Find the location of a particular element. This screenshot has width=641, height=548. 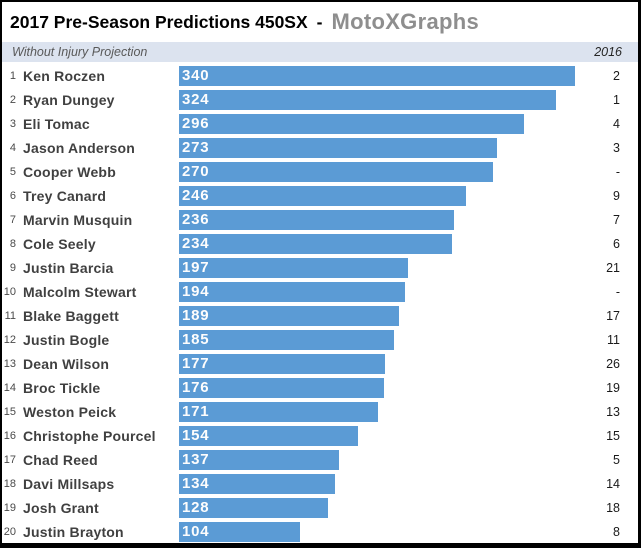

prev-year-value: 26 is located at coordinates (613, 364).